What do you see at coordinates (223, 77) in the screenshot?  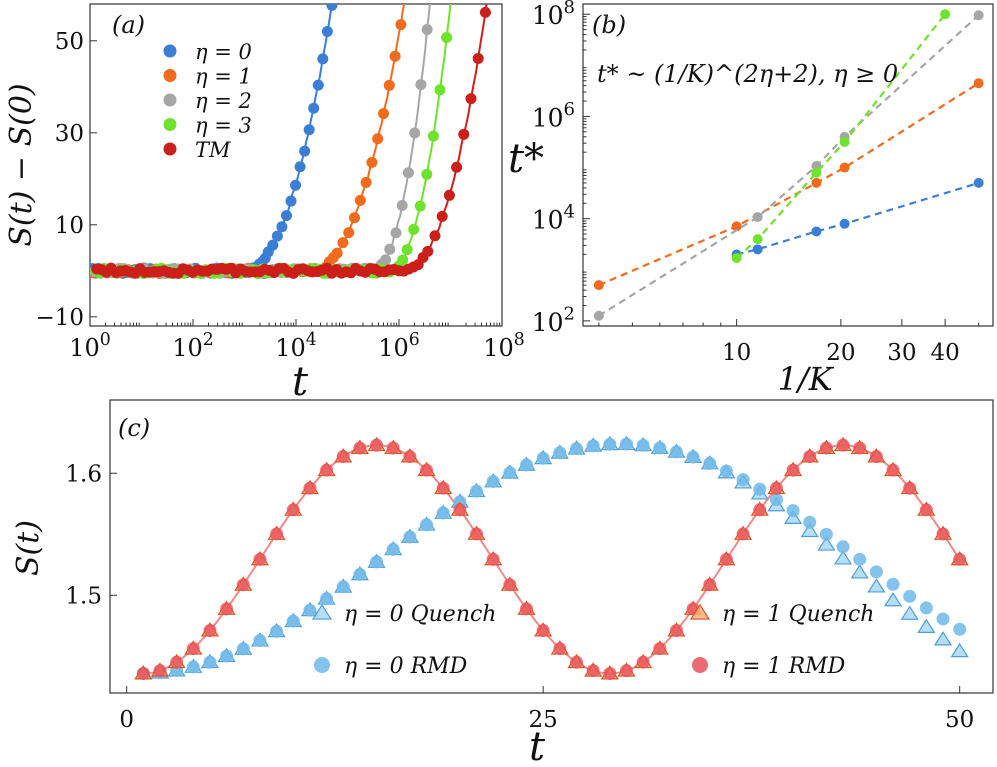 I see `a-legend-label: η = 1` at bounding box center [223, 77].